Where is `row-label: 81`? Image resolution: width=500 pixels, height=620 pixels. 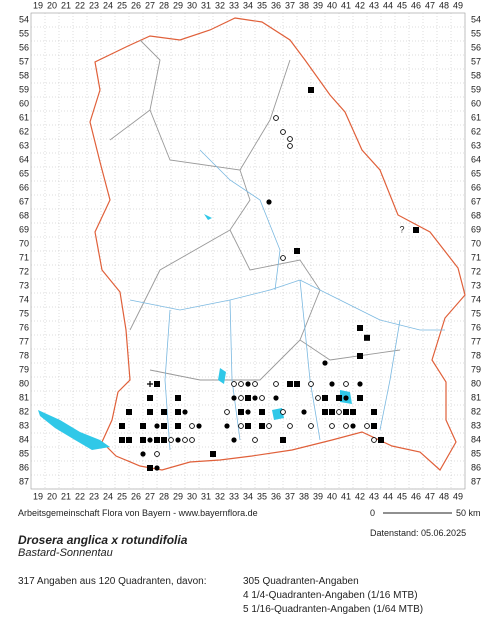
row-label: 81 is located at coordinates (24, 397).